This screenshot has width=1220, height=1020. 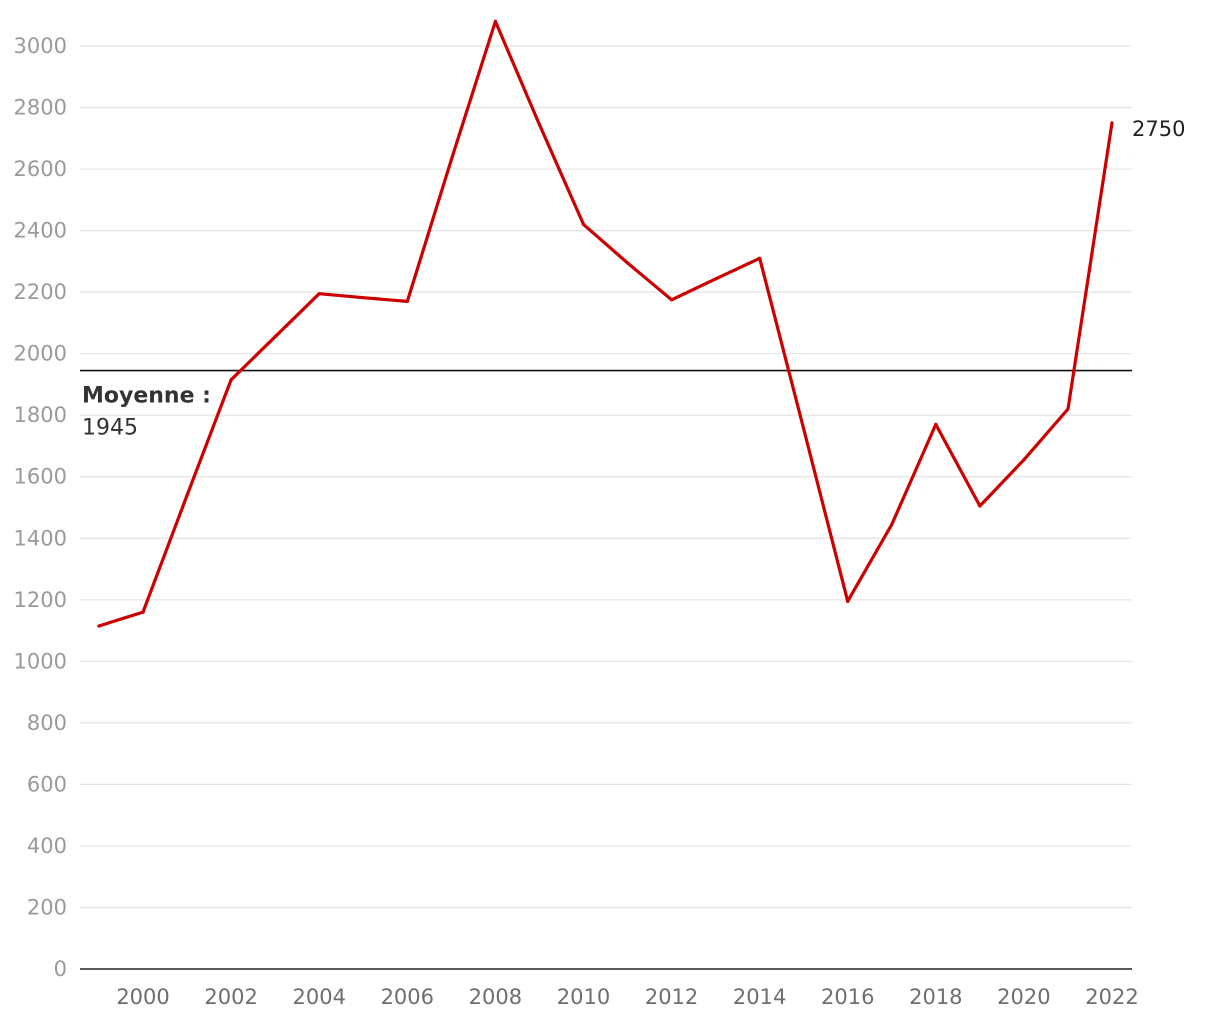 What do you see at coordinates (892, 524) in the screenshot?
I see `data-point-2017` at bounding box center [892, 524].